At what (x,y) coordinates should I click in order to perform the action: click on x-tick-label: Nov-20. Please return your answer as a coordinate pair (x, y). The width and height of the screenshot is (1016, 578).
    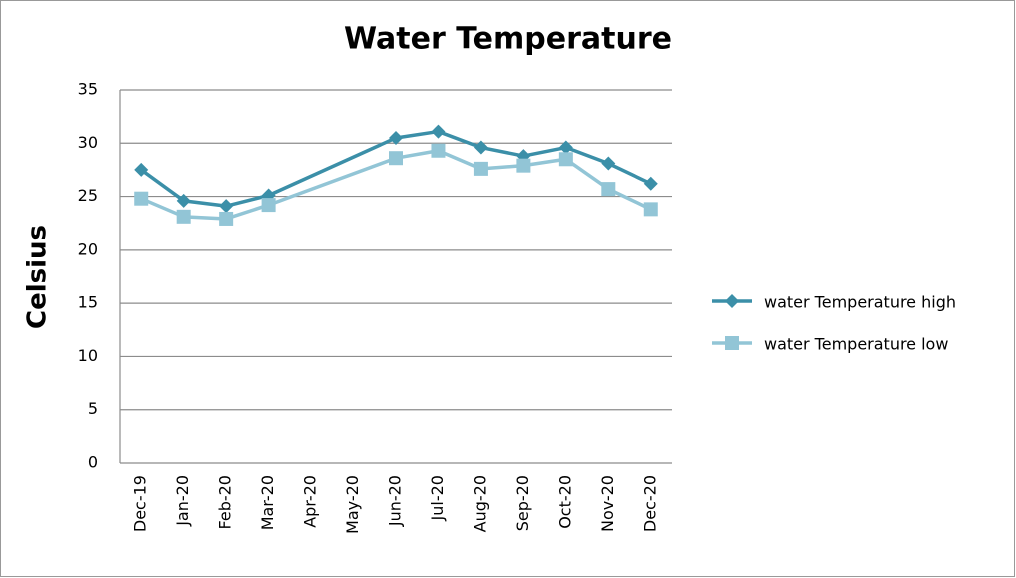
    Looking at the image, I should click on (607, 503).